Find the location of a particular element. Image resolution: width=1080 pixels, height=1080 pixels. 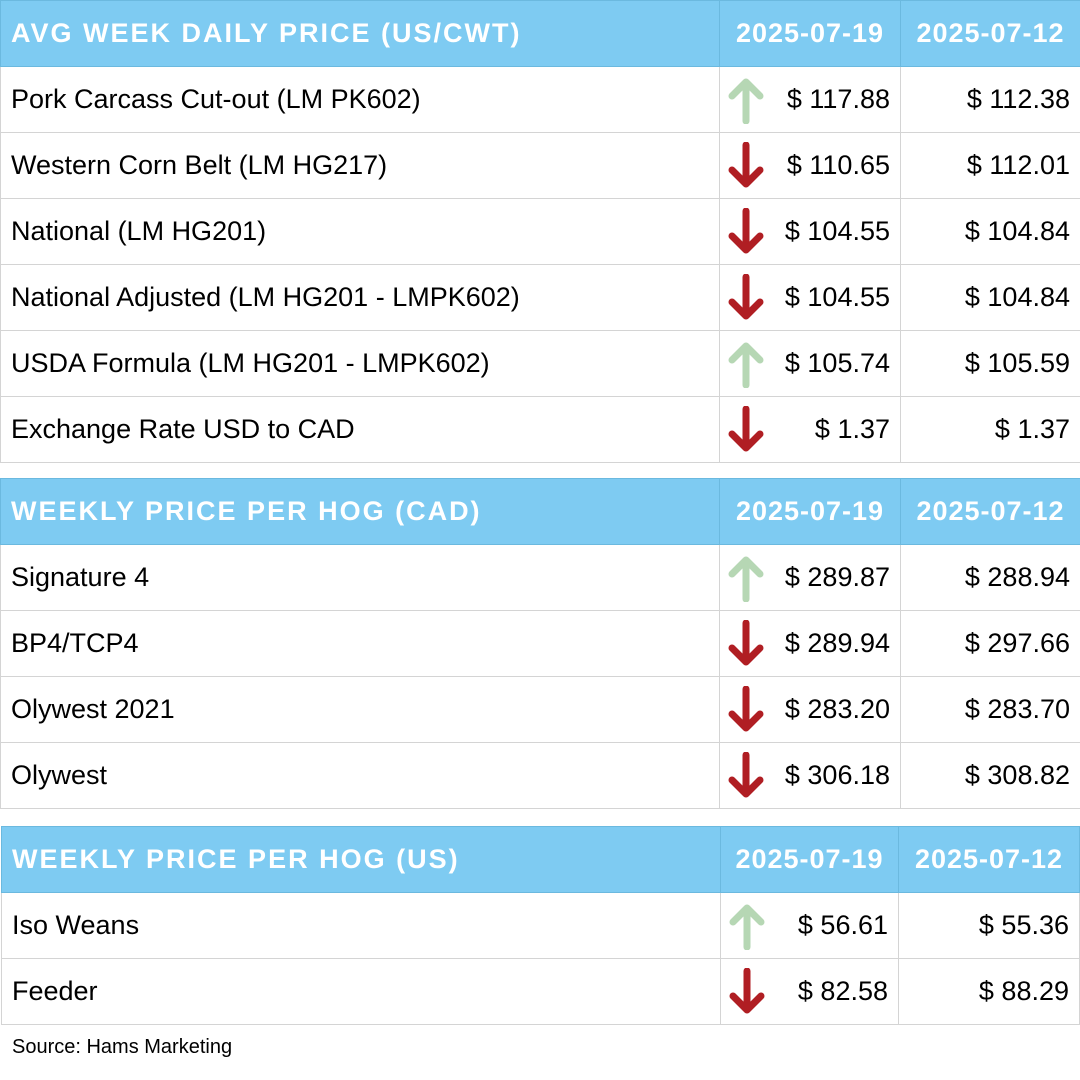

previous-price: $ 112.01 is located at coordinates (990, 165).